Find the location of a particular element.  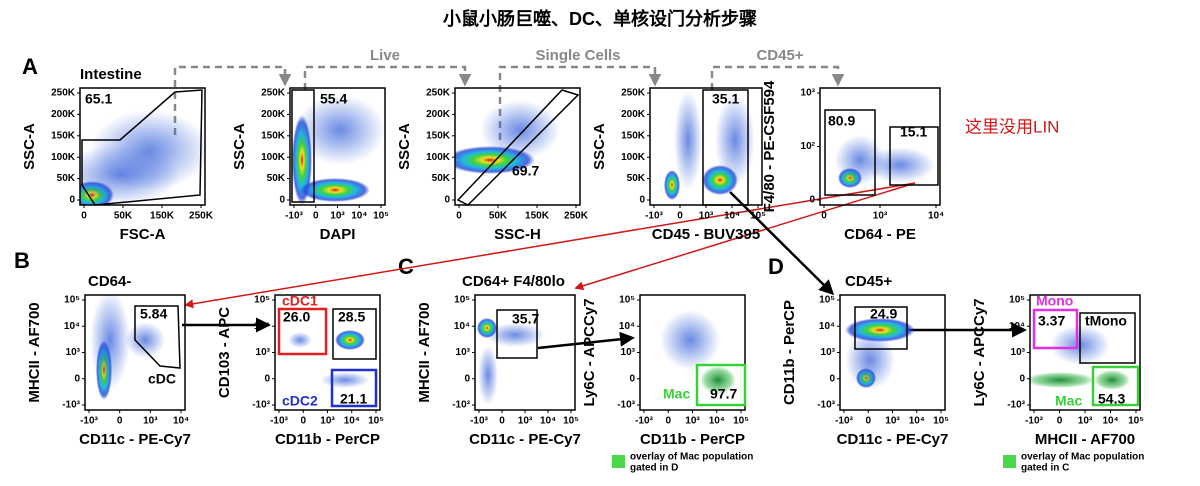

panel-letter: A is located at coordinates (30, 66).